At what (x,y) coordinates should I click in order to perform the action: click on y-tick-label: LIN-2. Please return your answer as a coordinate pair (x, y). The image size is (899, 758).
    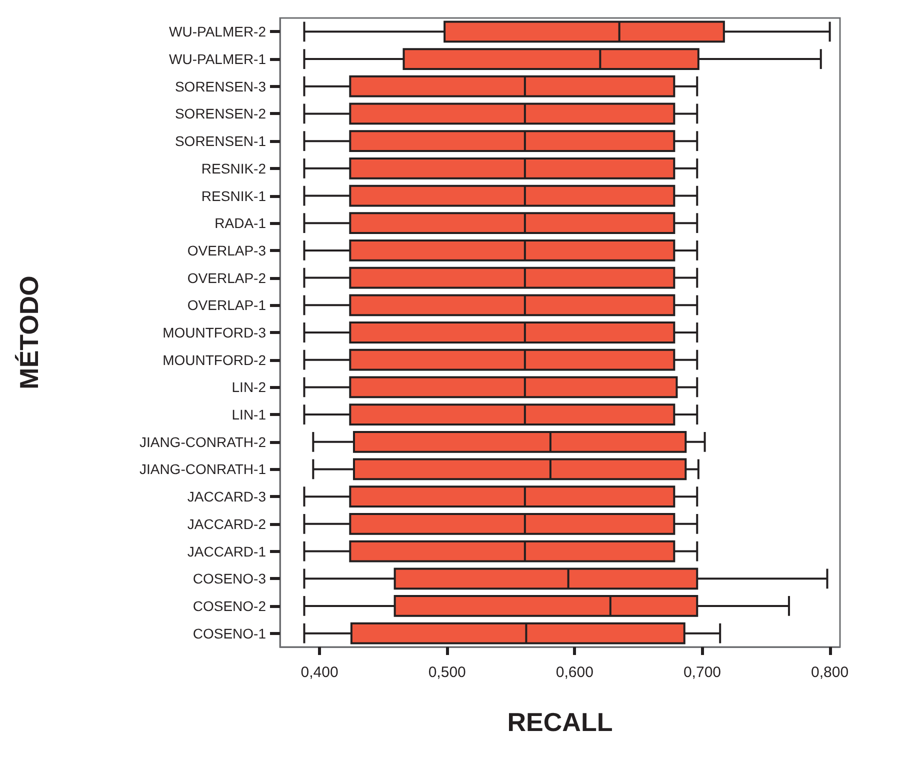
    Looking at the image, I should click on (249, 387).